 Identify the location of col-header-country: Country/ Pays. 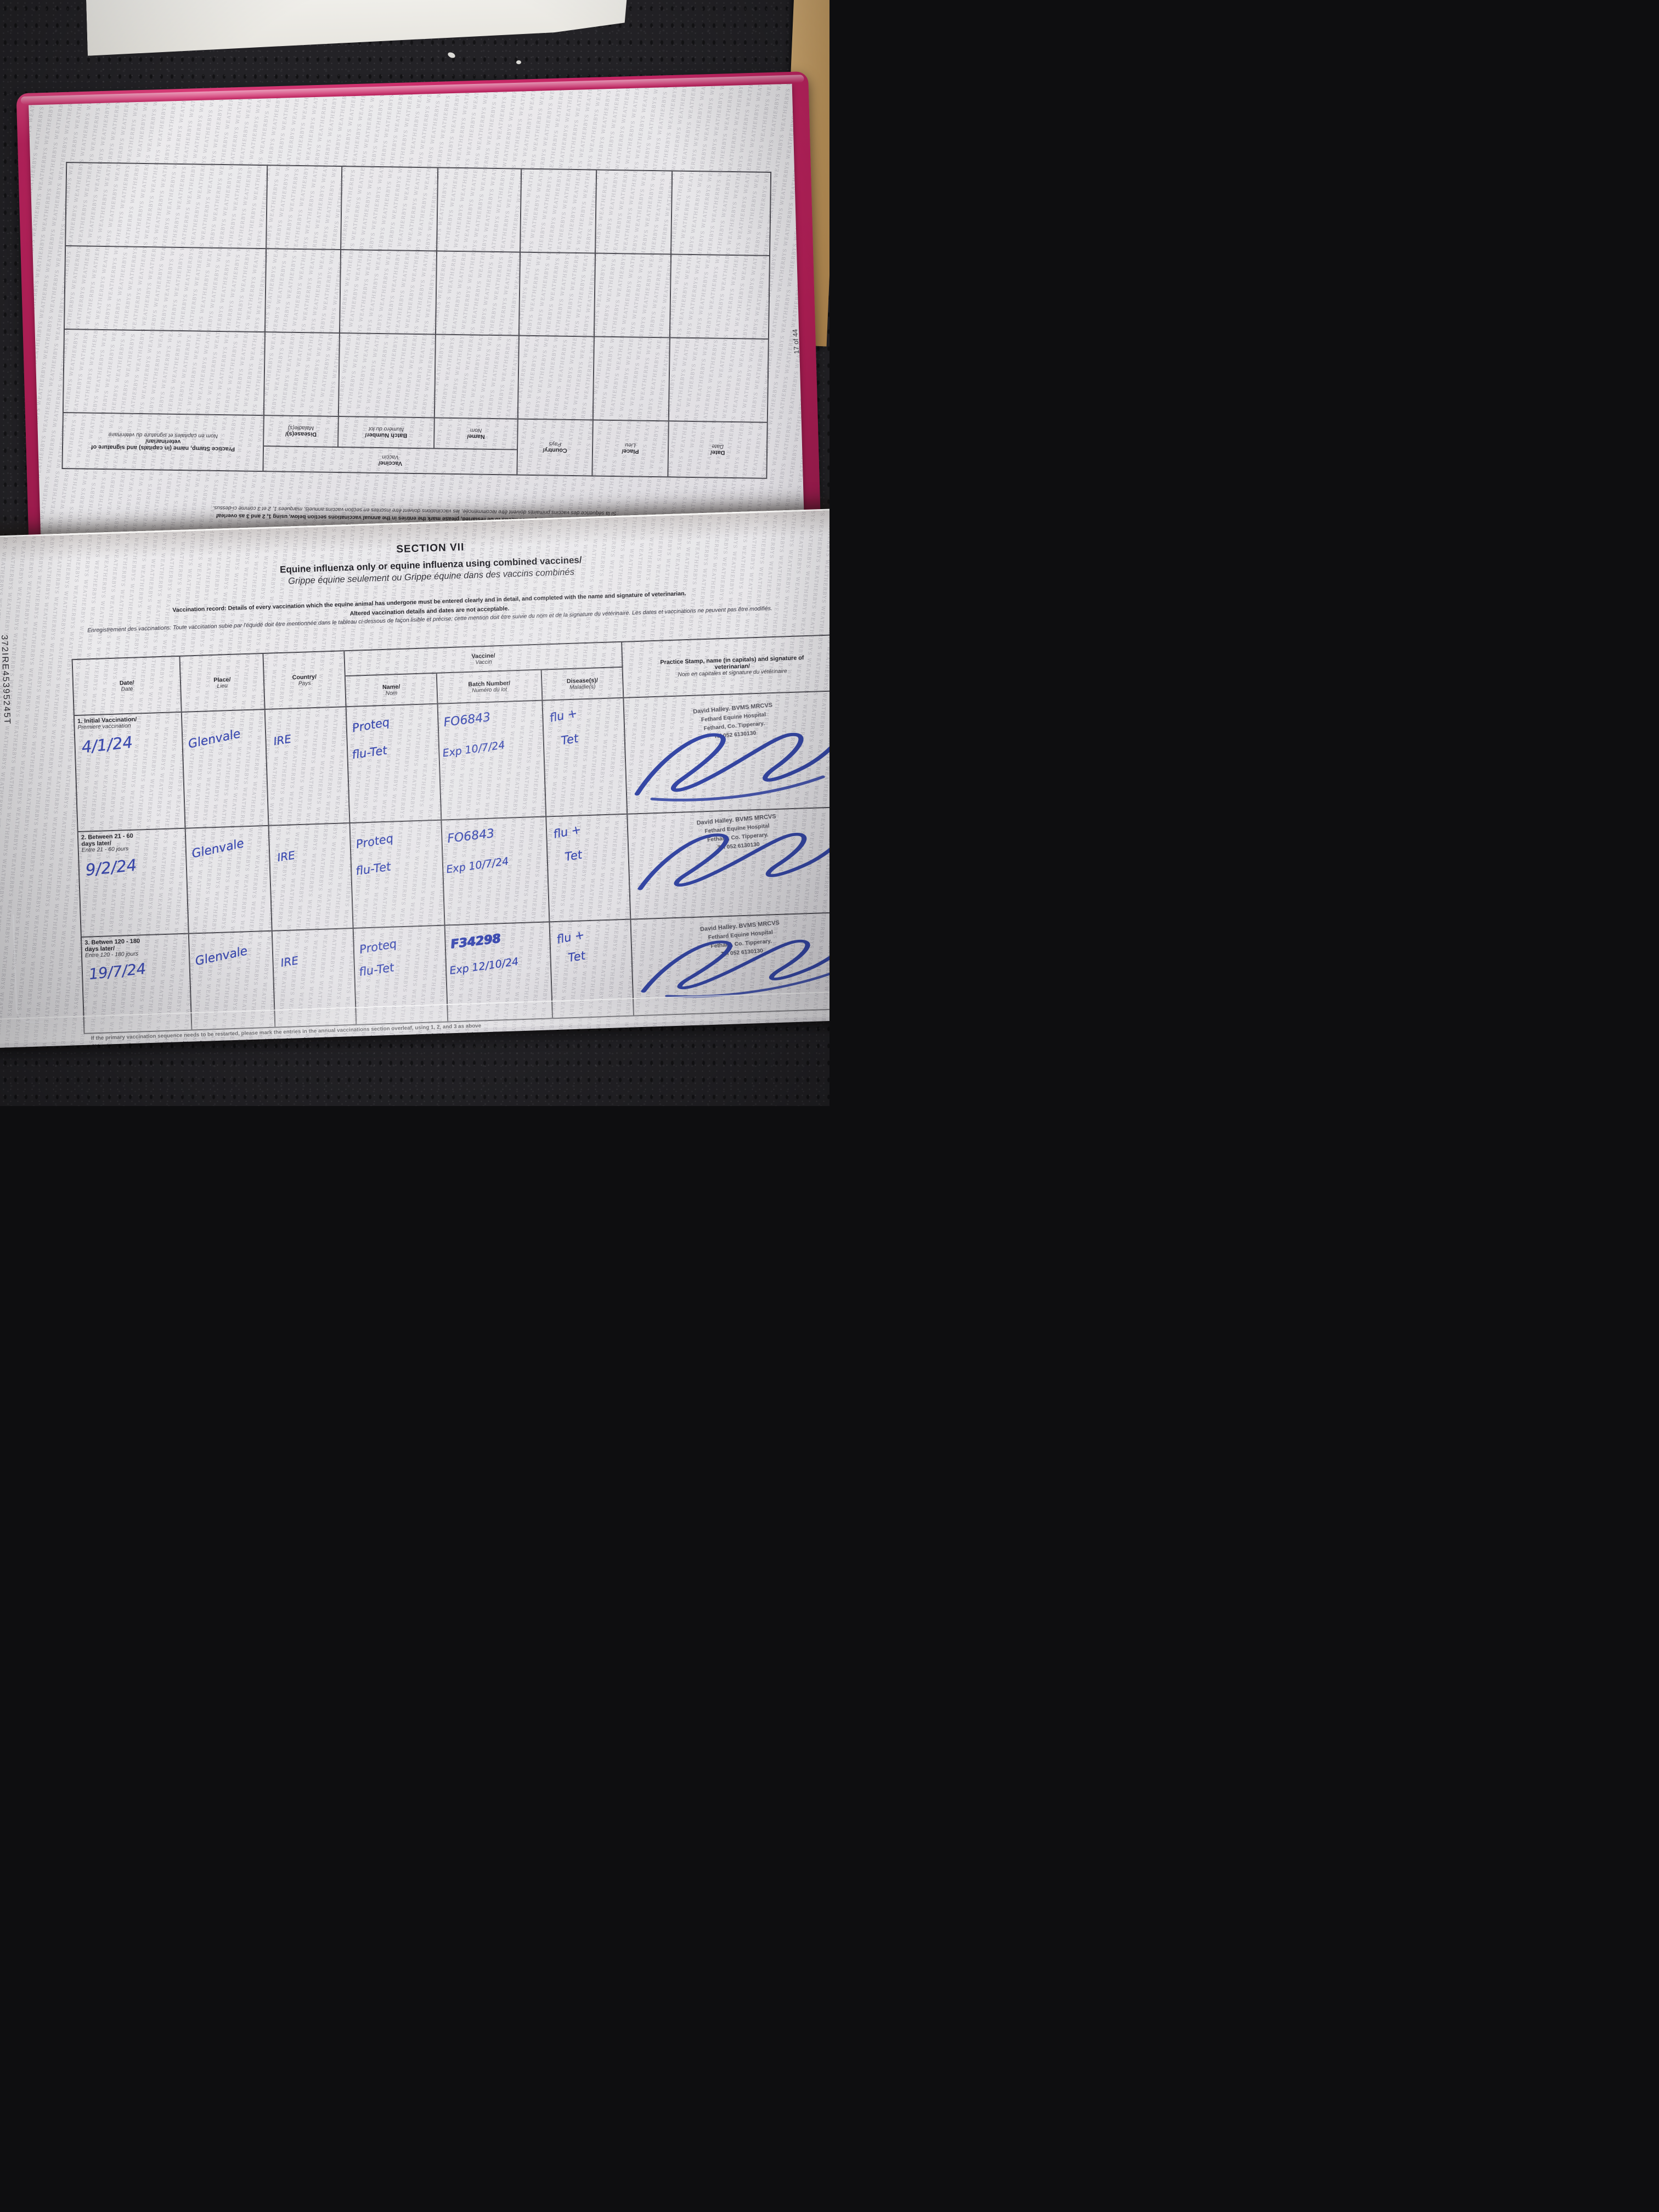
(555, 448).